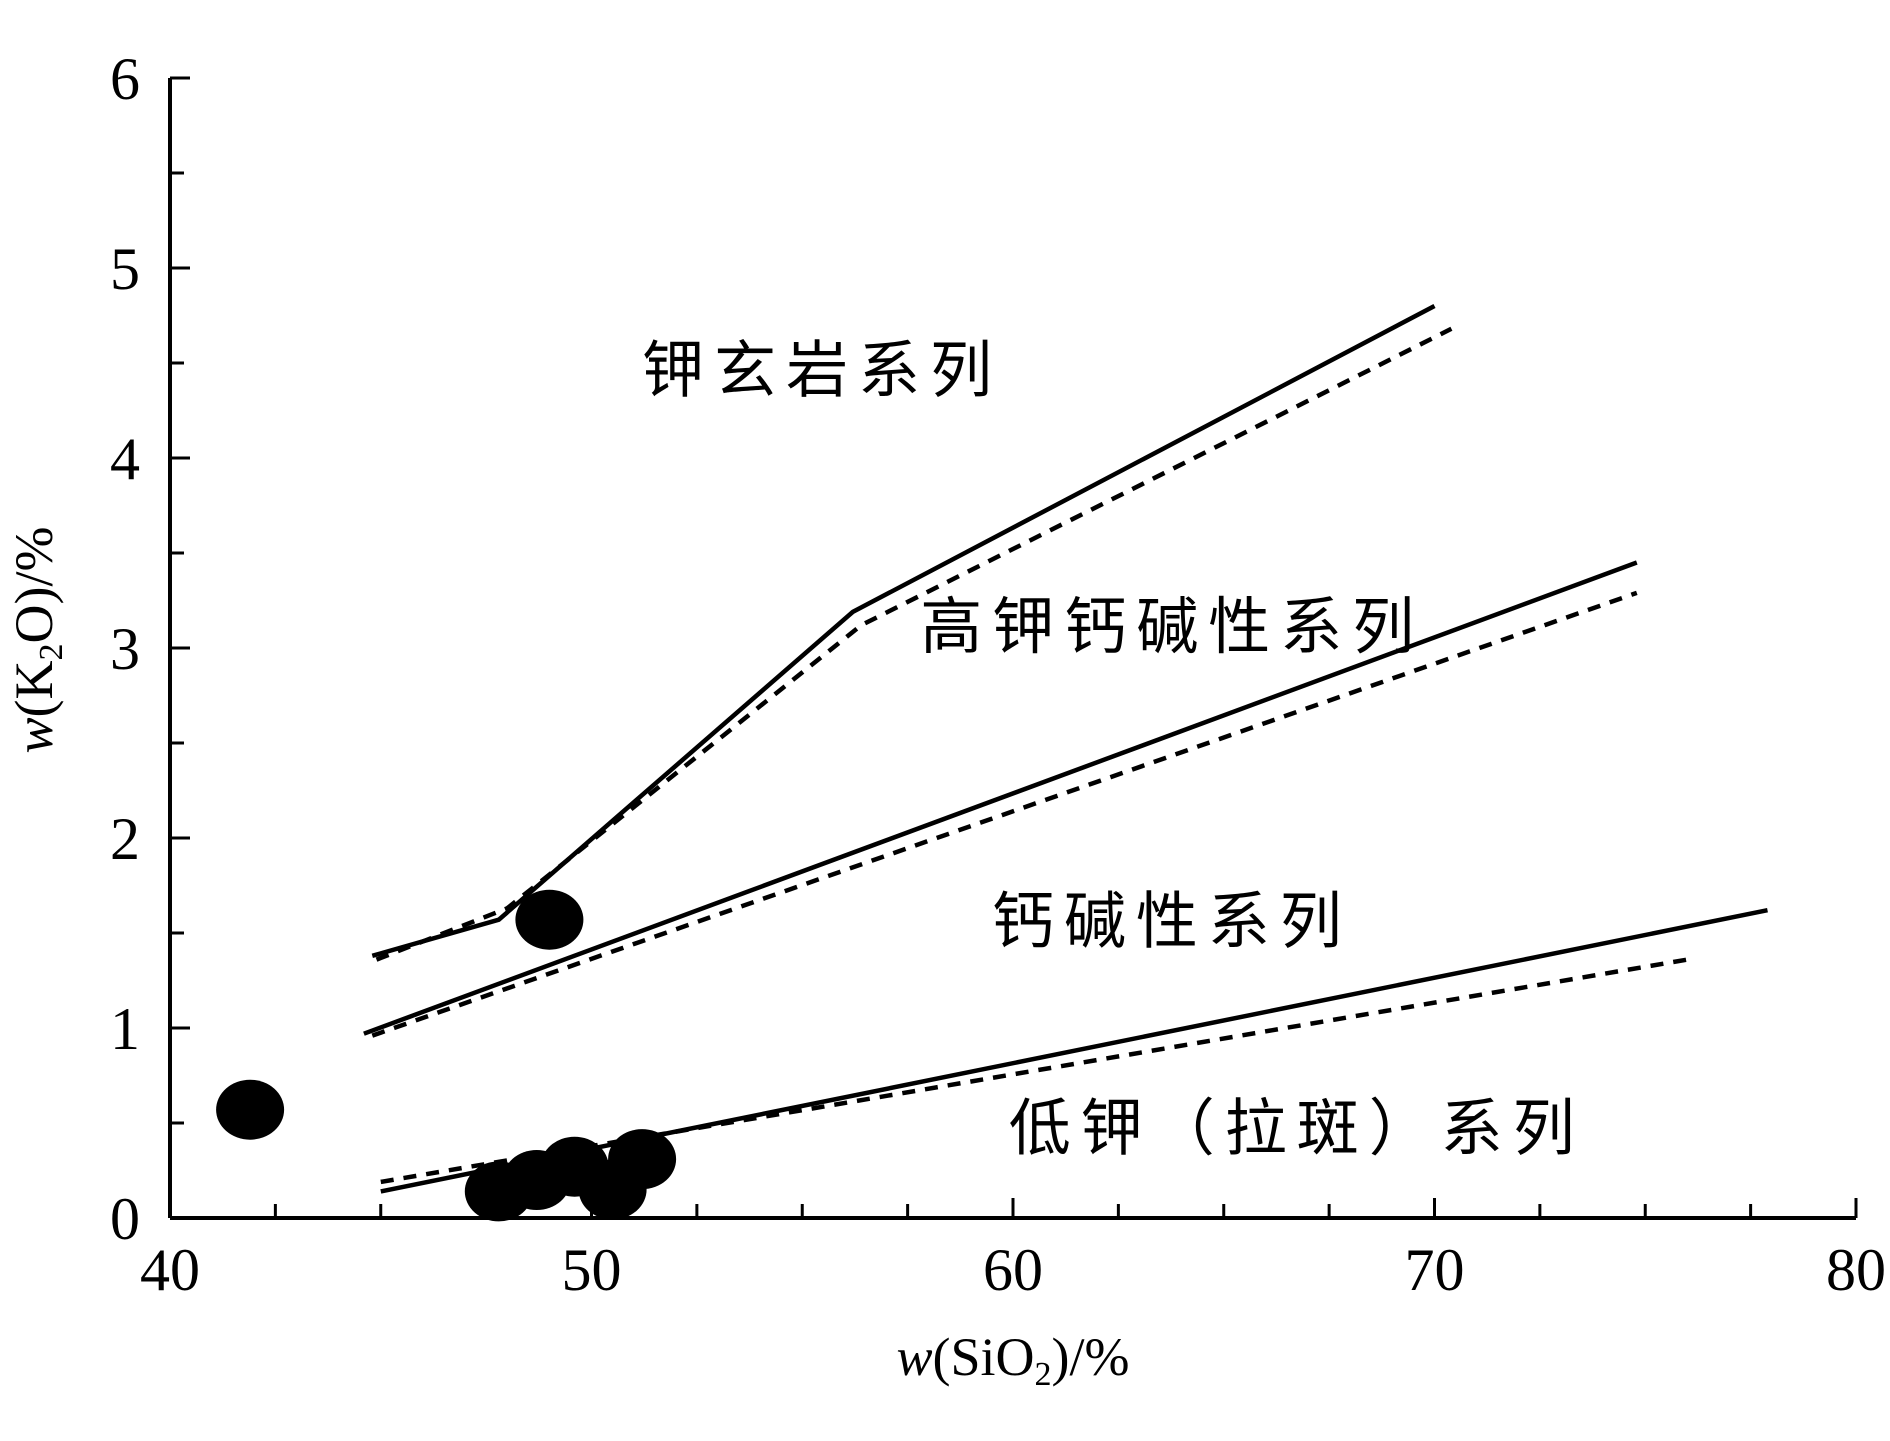 Image resolution: width=1890 pixels, height=1441 pixels. What do you see at coordinates (1172, 921) in the screenshot?
I see `region-label-2: 钙碱性系列` at bounding box center [1172, 921].